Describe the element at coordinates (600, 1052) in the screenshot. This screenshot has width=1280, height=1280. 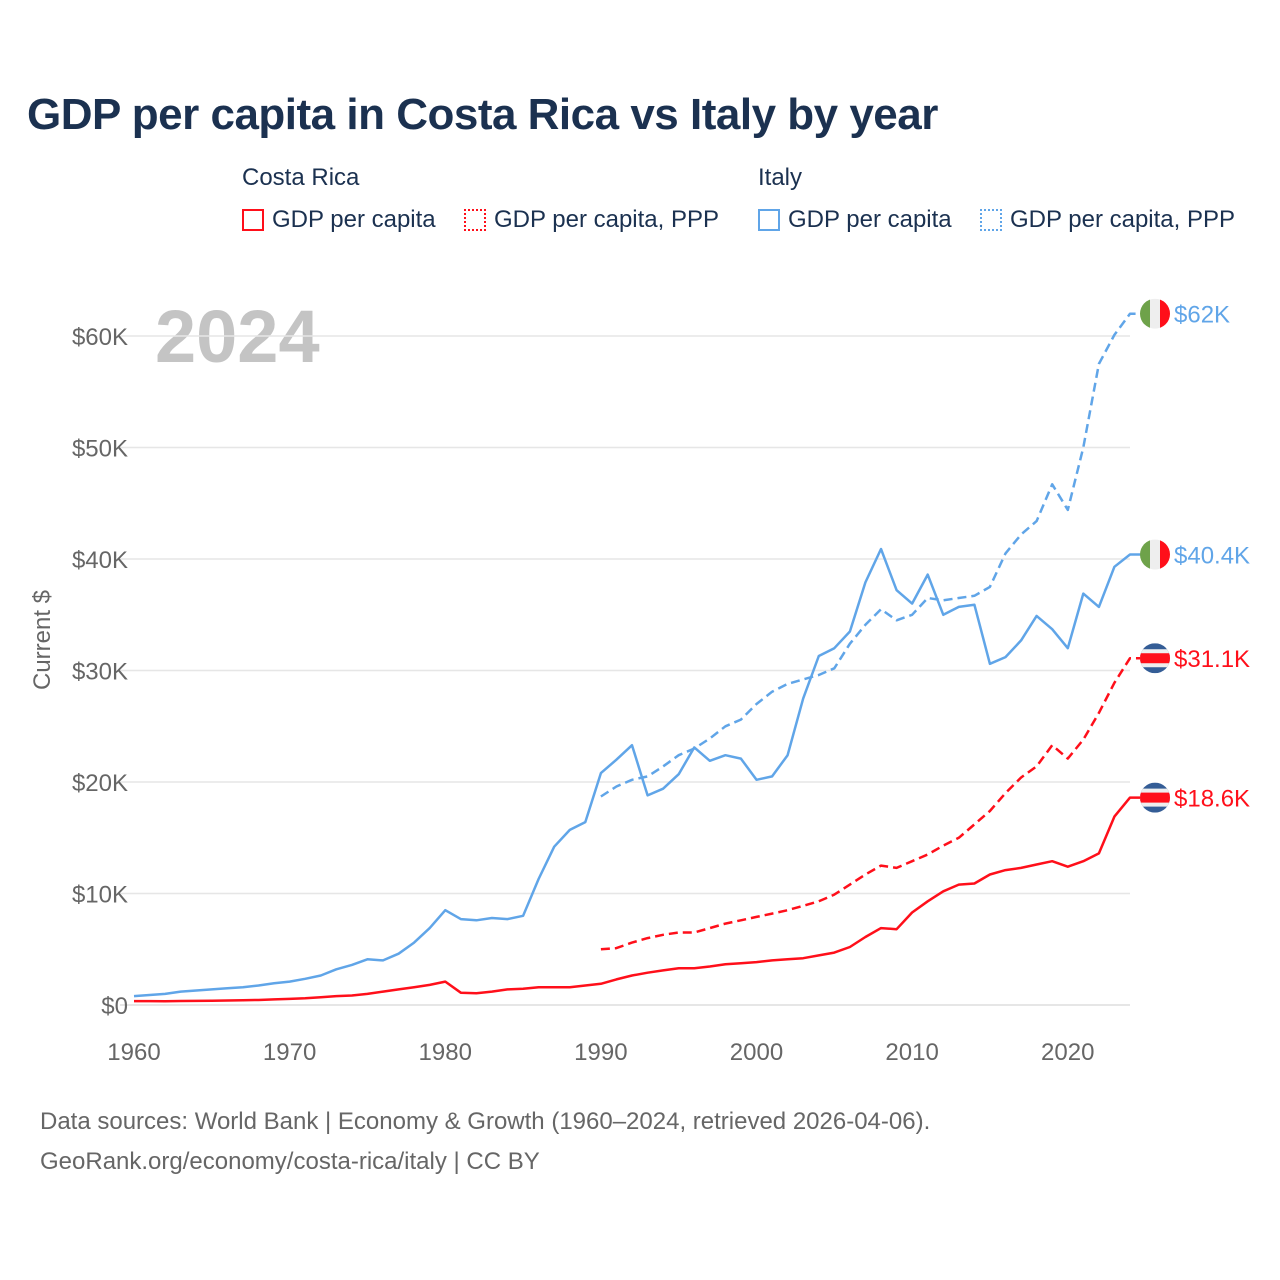
I see `x-tick-label: 1990` at that location.